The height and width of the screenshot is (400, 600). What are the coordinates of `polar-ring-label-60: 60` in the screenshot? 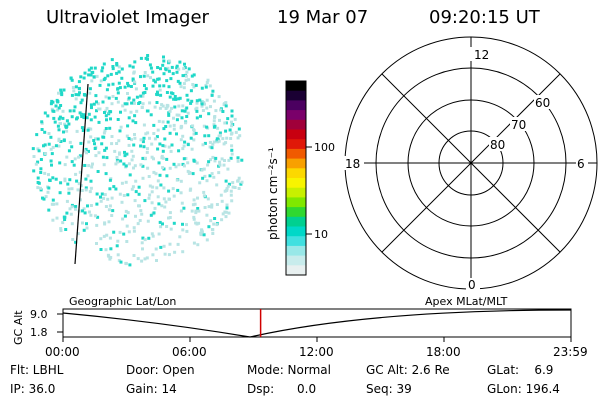 It's located at (542, 103).